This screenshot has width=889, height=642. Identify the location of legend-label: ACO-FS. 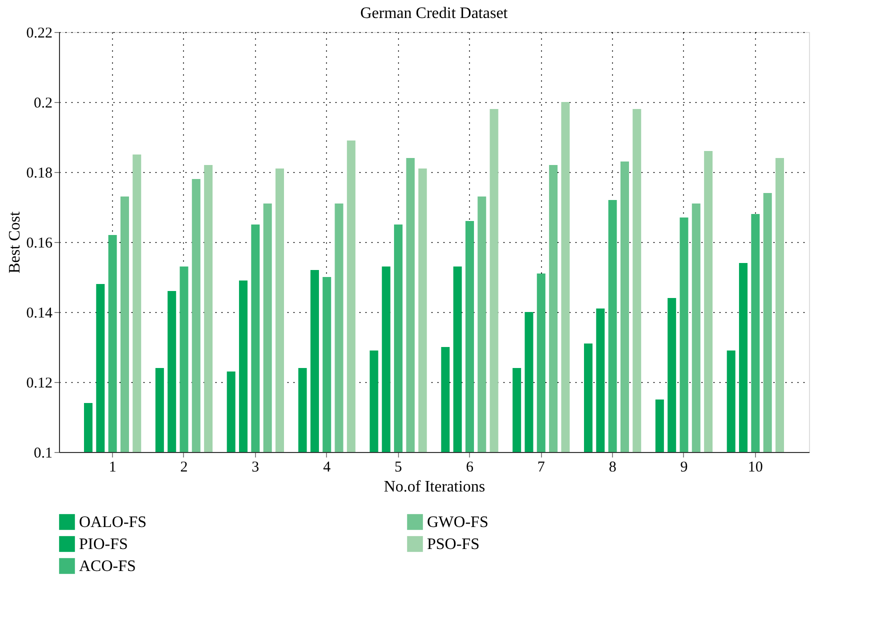
(107, 566).